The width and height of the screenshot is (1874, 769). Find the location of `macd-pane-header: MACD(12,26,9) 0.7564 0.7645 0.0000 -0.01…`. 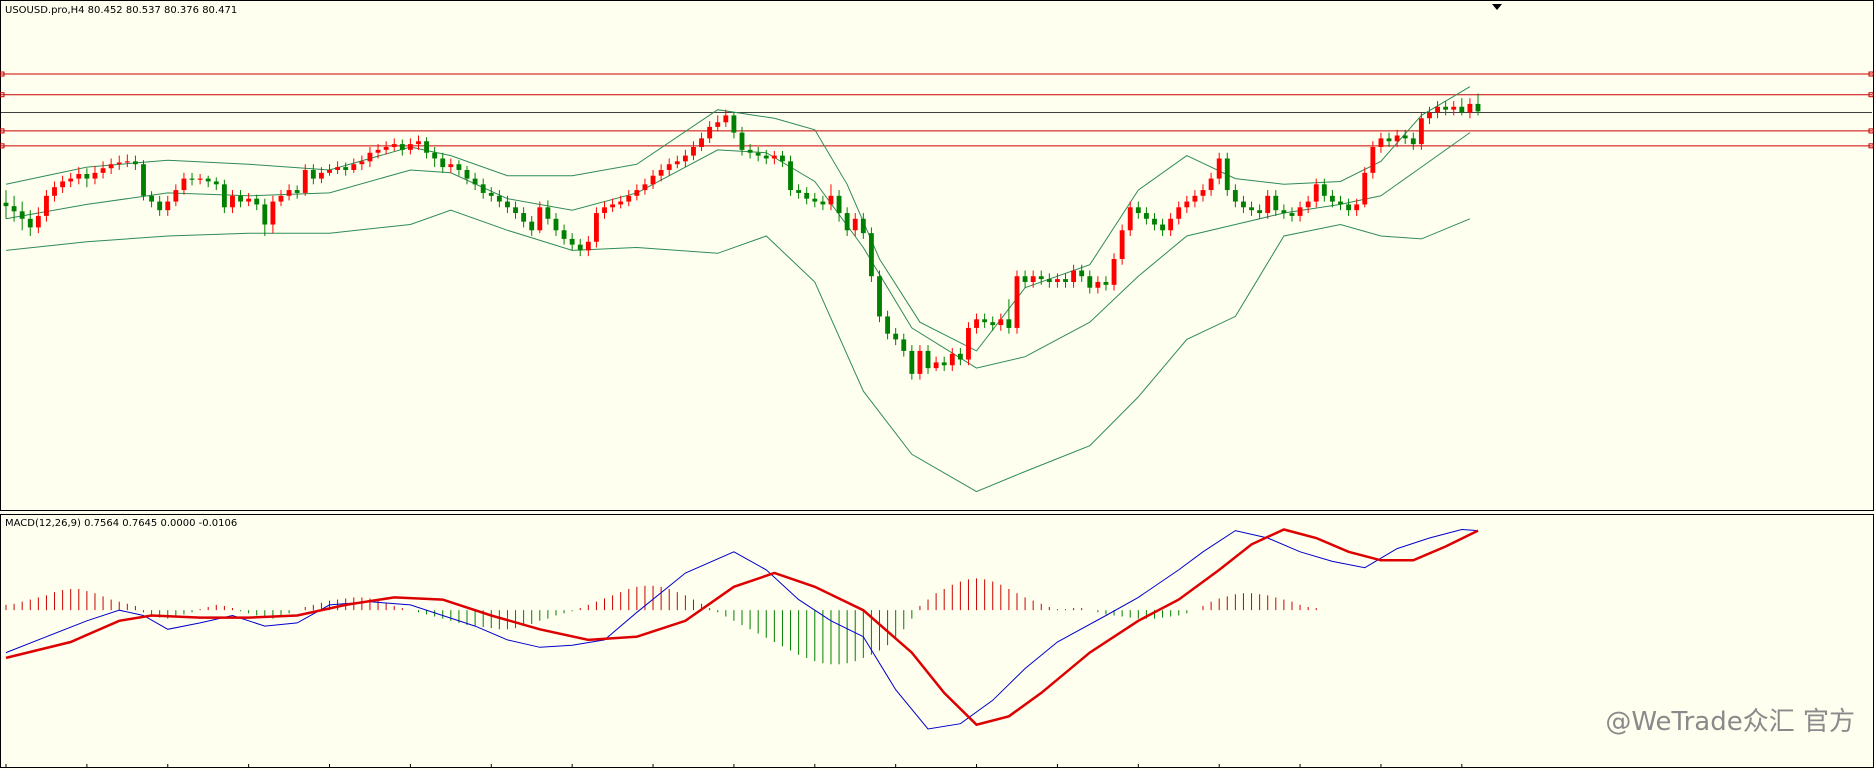

macd-pane-header: MACD(12,26,9) 0.7564 0.7645 0.0000 -0.01… is located at coordinates (121, 523).